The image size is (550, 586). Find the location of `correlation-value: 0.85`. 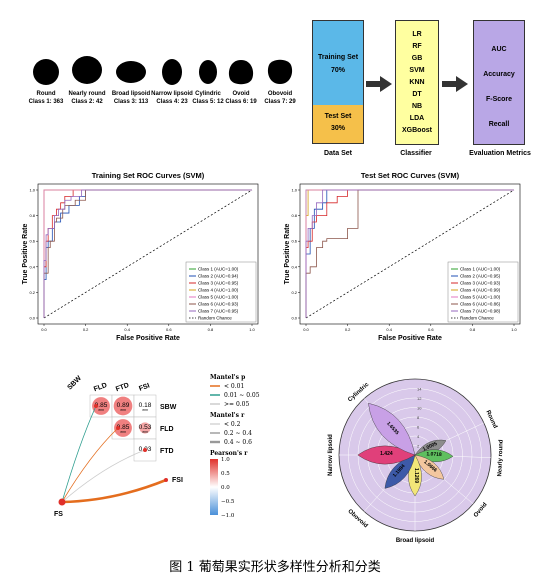

correlation-value: 0.85 is located at coordinates (123, 427).